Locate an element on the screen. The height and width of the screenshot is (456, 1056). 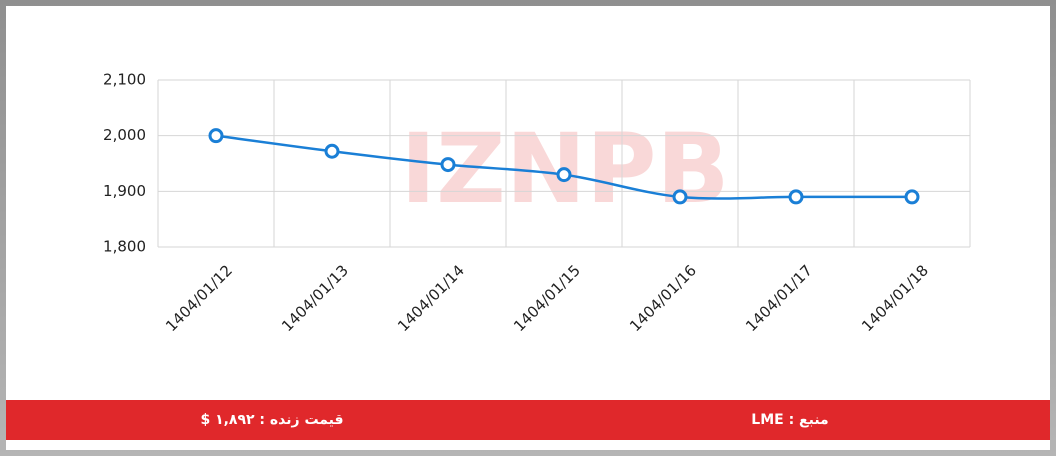
live-price: قیمت زنده : ۱,۸۹۲ $ is located at coordinates (271, 420).